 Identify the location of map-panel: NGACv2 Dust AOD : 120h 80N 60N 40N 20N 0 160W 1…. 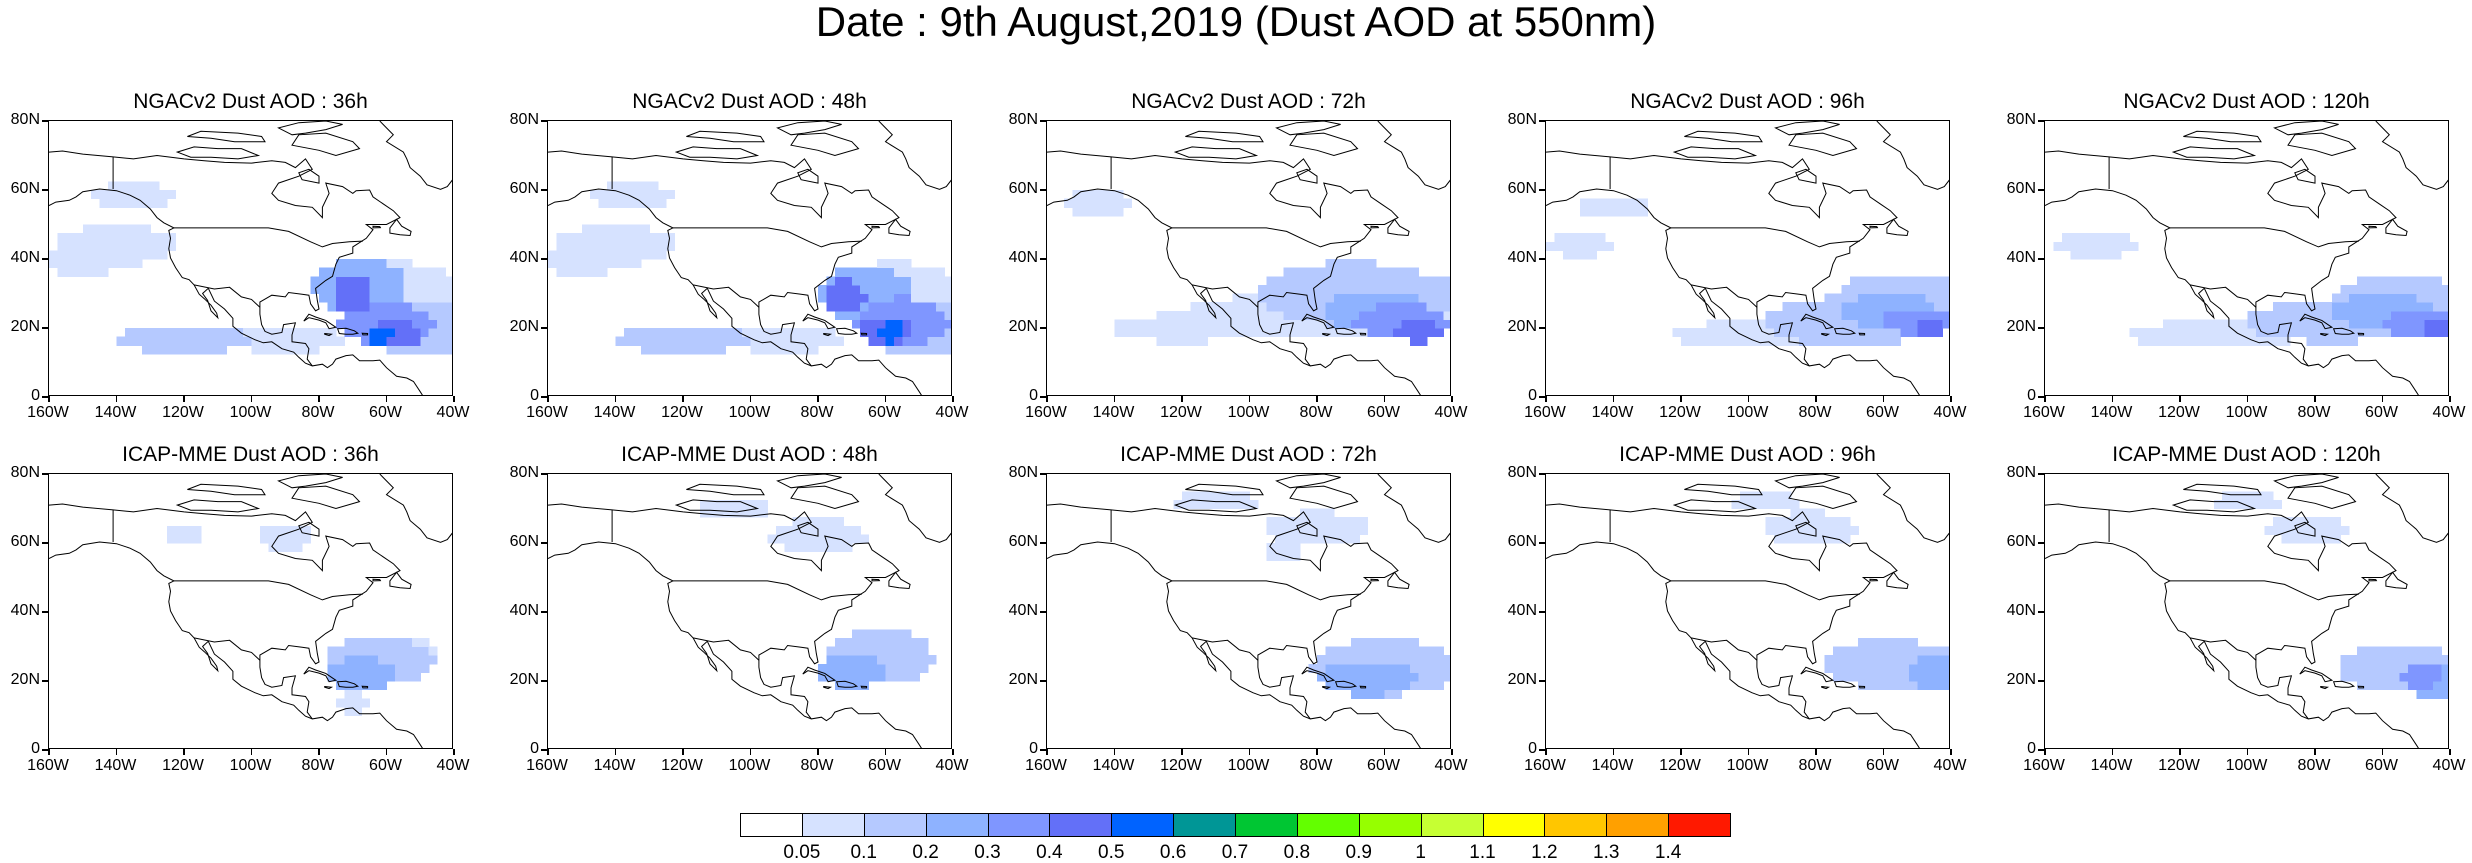
(2236, 255).